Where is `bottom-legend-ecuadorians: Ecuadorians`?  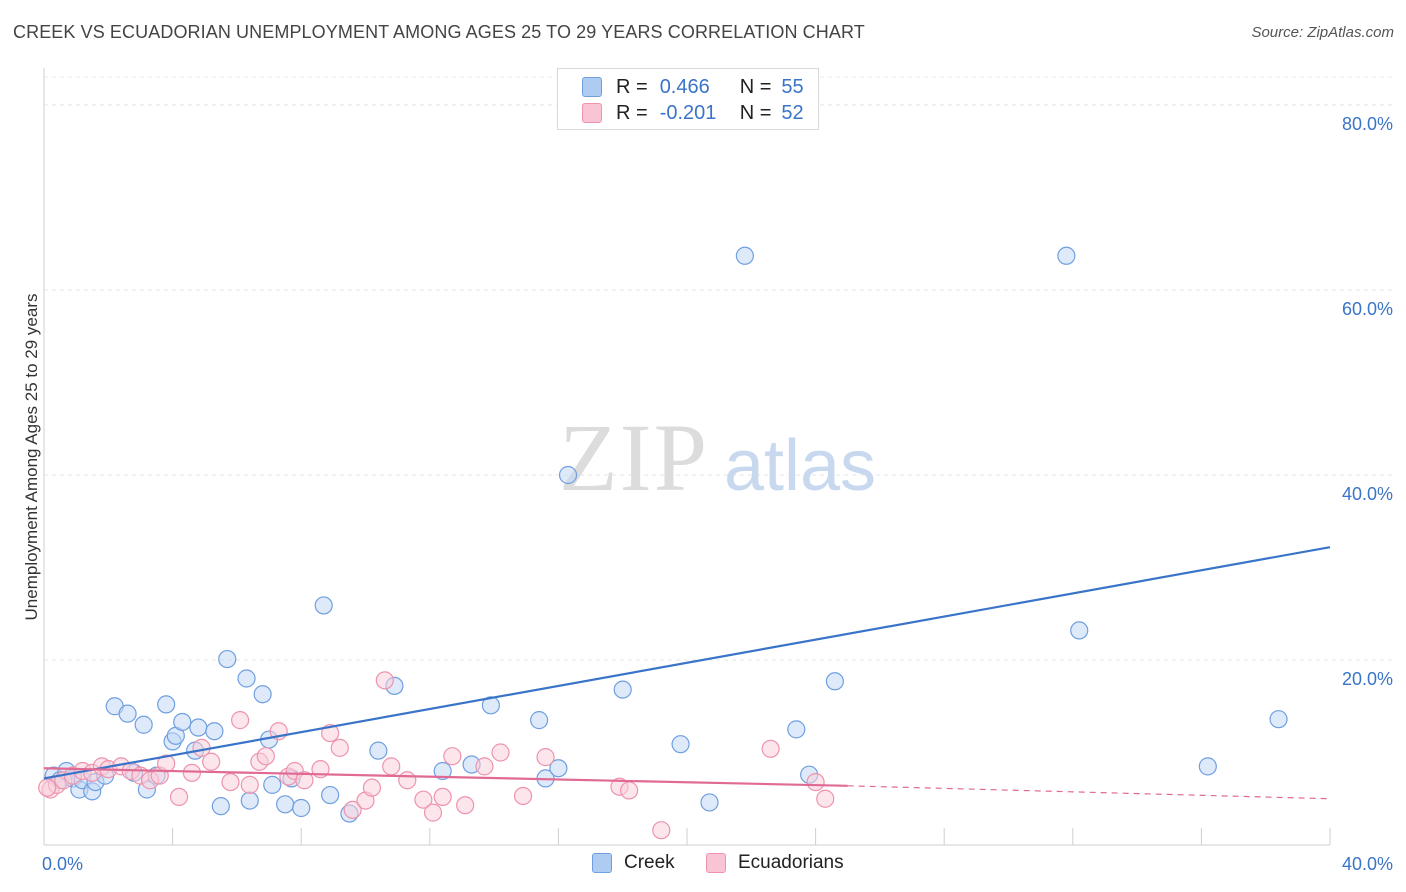 bottom-legend-ecuadorians: Ecuadorians is located at coordinates (775, 863).